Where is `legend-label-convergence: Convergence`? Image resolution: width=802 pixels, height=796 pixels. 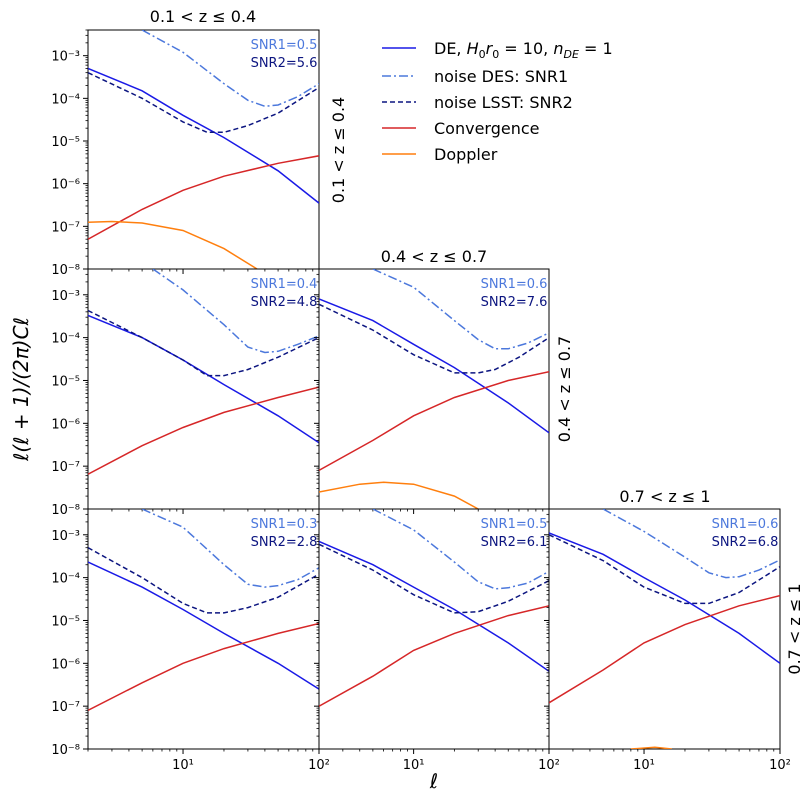 legend-label-convergence: Convergence is located at coordinates (487, 128).